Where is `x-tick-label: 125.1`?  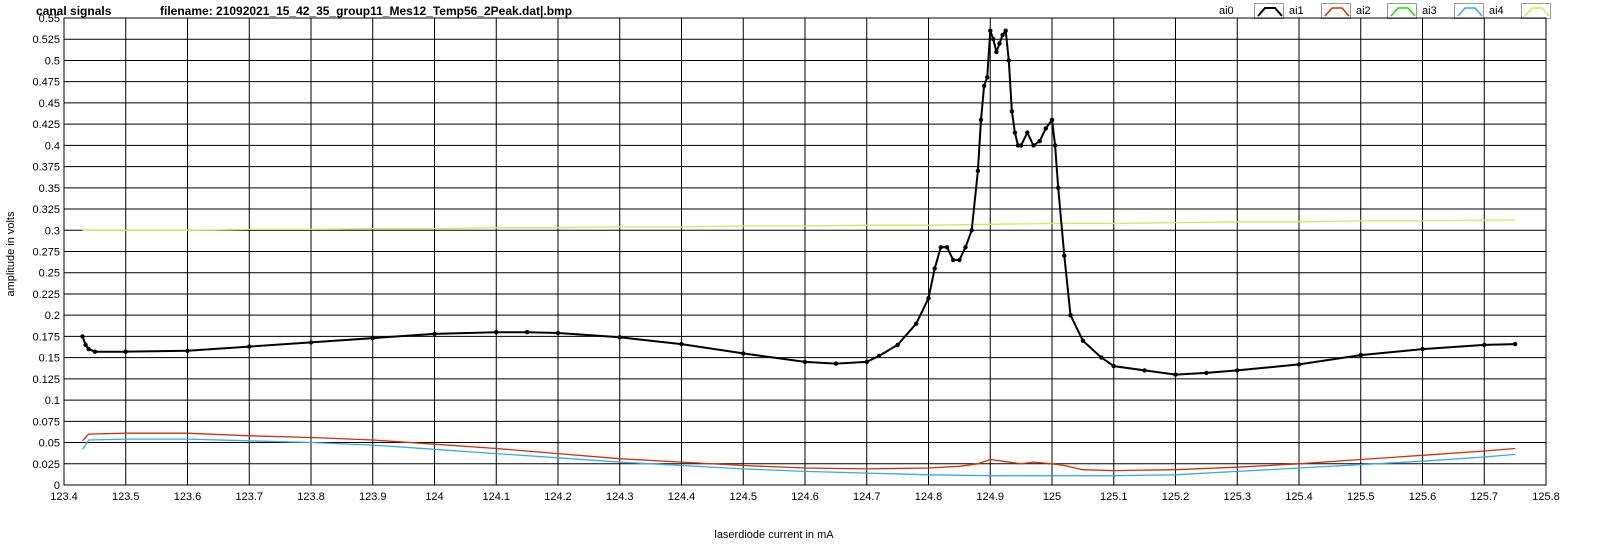
x-tick-label: 125.1 is located at coordinates (1114, 497).